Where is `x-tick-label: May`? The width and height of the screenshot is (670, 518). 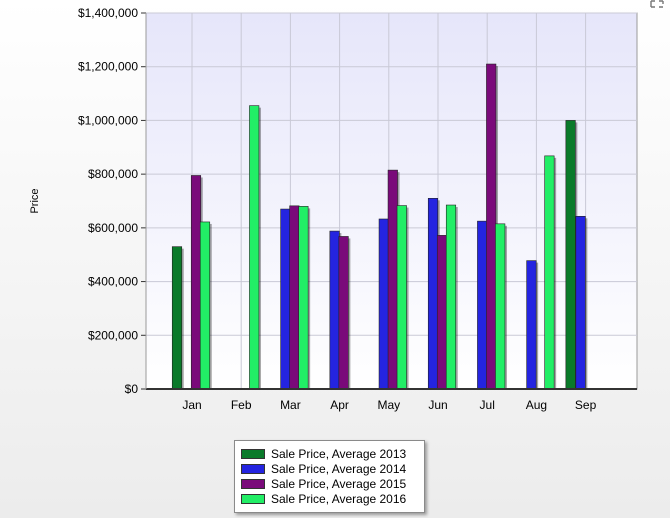 x-tick-label: May is located at coordinates (388, 405).